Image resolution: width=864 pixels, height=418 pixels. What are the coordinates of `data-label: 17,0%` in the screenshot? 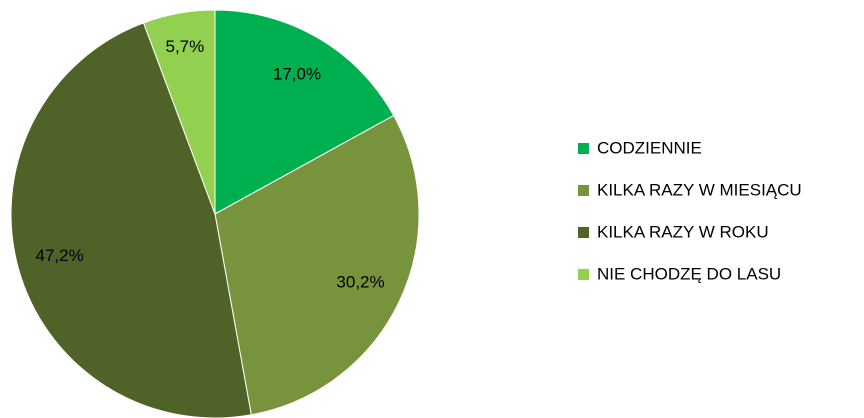 It's located at (297, 74).